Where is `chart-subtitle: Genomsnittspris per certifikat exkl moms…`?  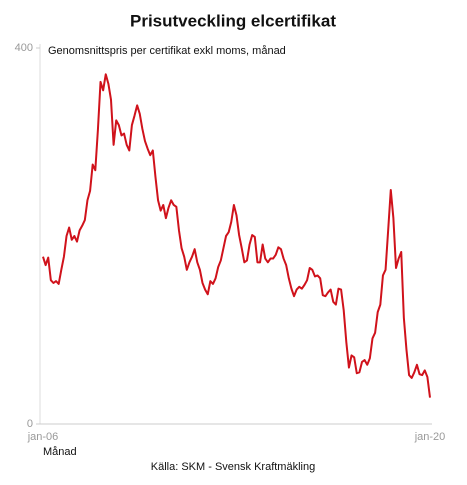
chart-subtitle: Genomsnittspris per certifikat exkl moms… is located at coordinates (167, 51).